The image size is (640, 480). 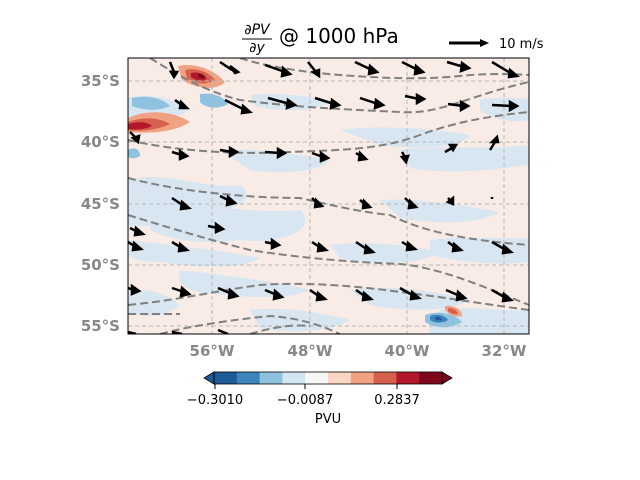 I want to click on colorbar-tick-label: 0.2837, so click(x=397, y=400).